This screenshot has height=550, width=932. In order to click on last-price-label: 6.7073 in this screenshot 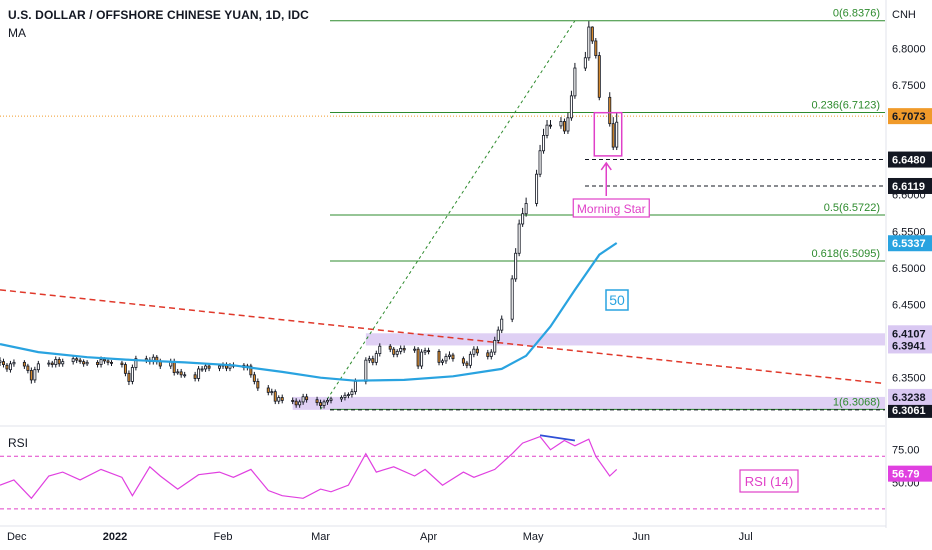, I will do `click(909, 117)`.